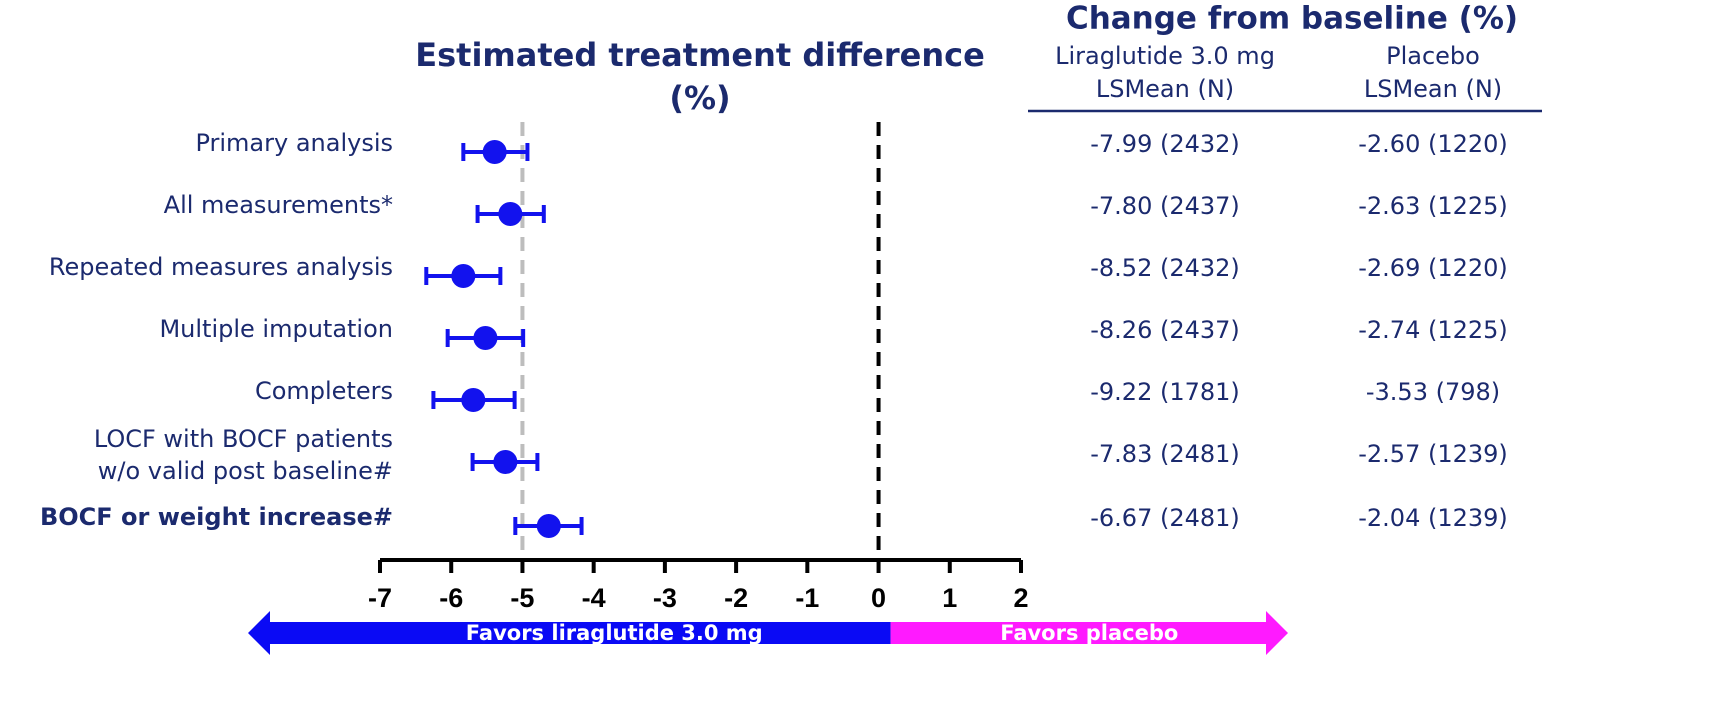  I want to click on table-cell: -2.57 (1239), so click(1433, 454).